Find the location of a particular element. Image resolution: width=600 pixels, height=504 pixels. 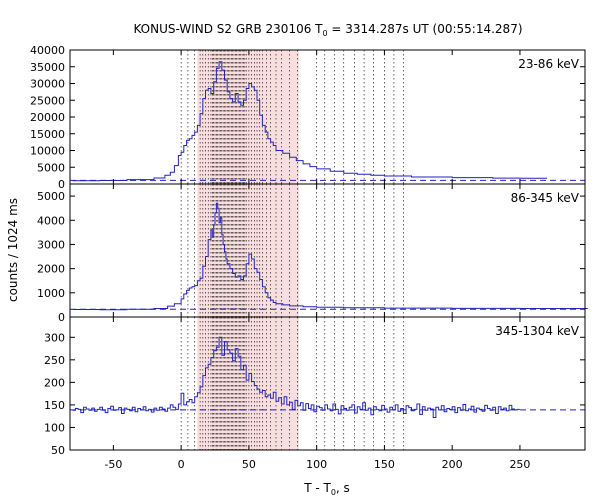

y-tick-label: 300 is located at coordinates (54, 337).